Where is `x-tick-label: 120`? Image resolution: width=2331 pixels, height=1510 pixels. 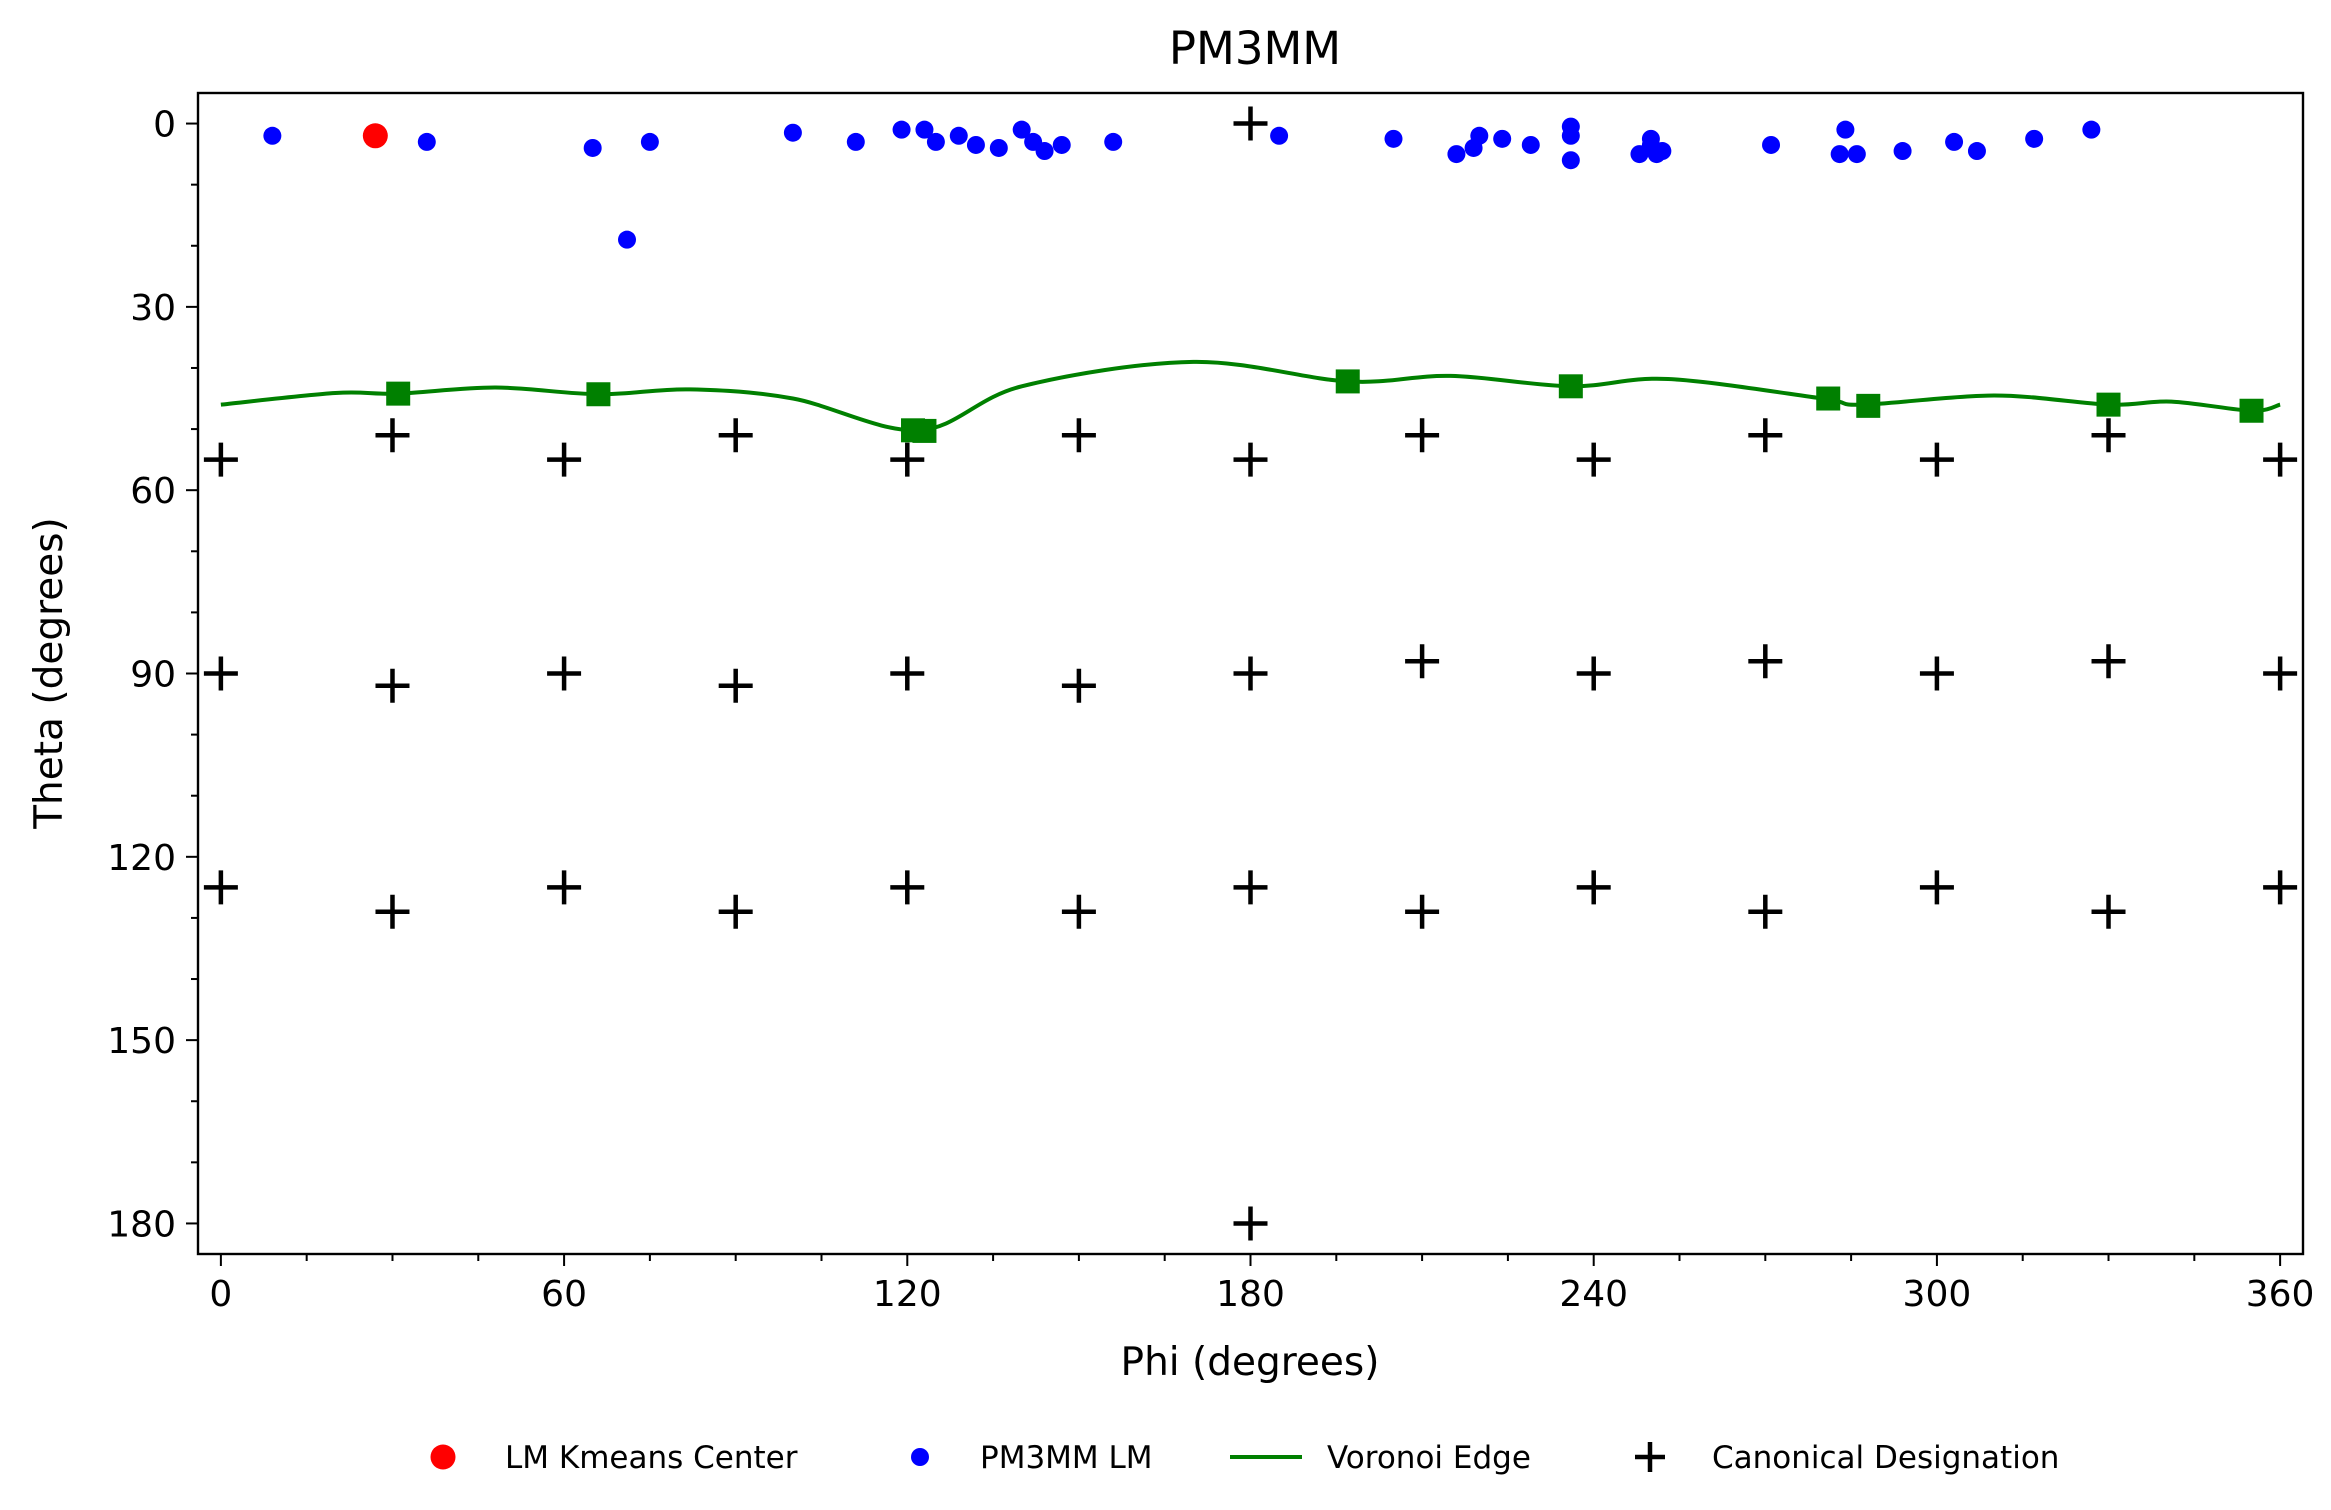 x-tick-label: 120 is located at coordinates (907, 1294).